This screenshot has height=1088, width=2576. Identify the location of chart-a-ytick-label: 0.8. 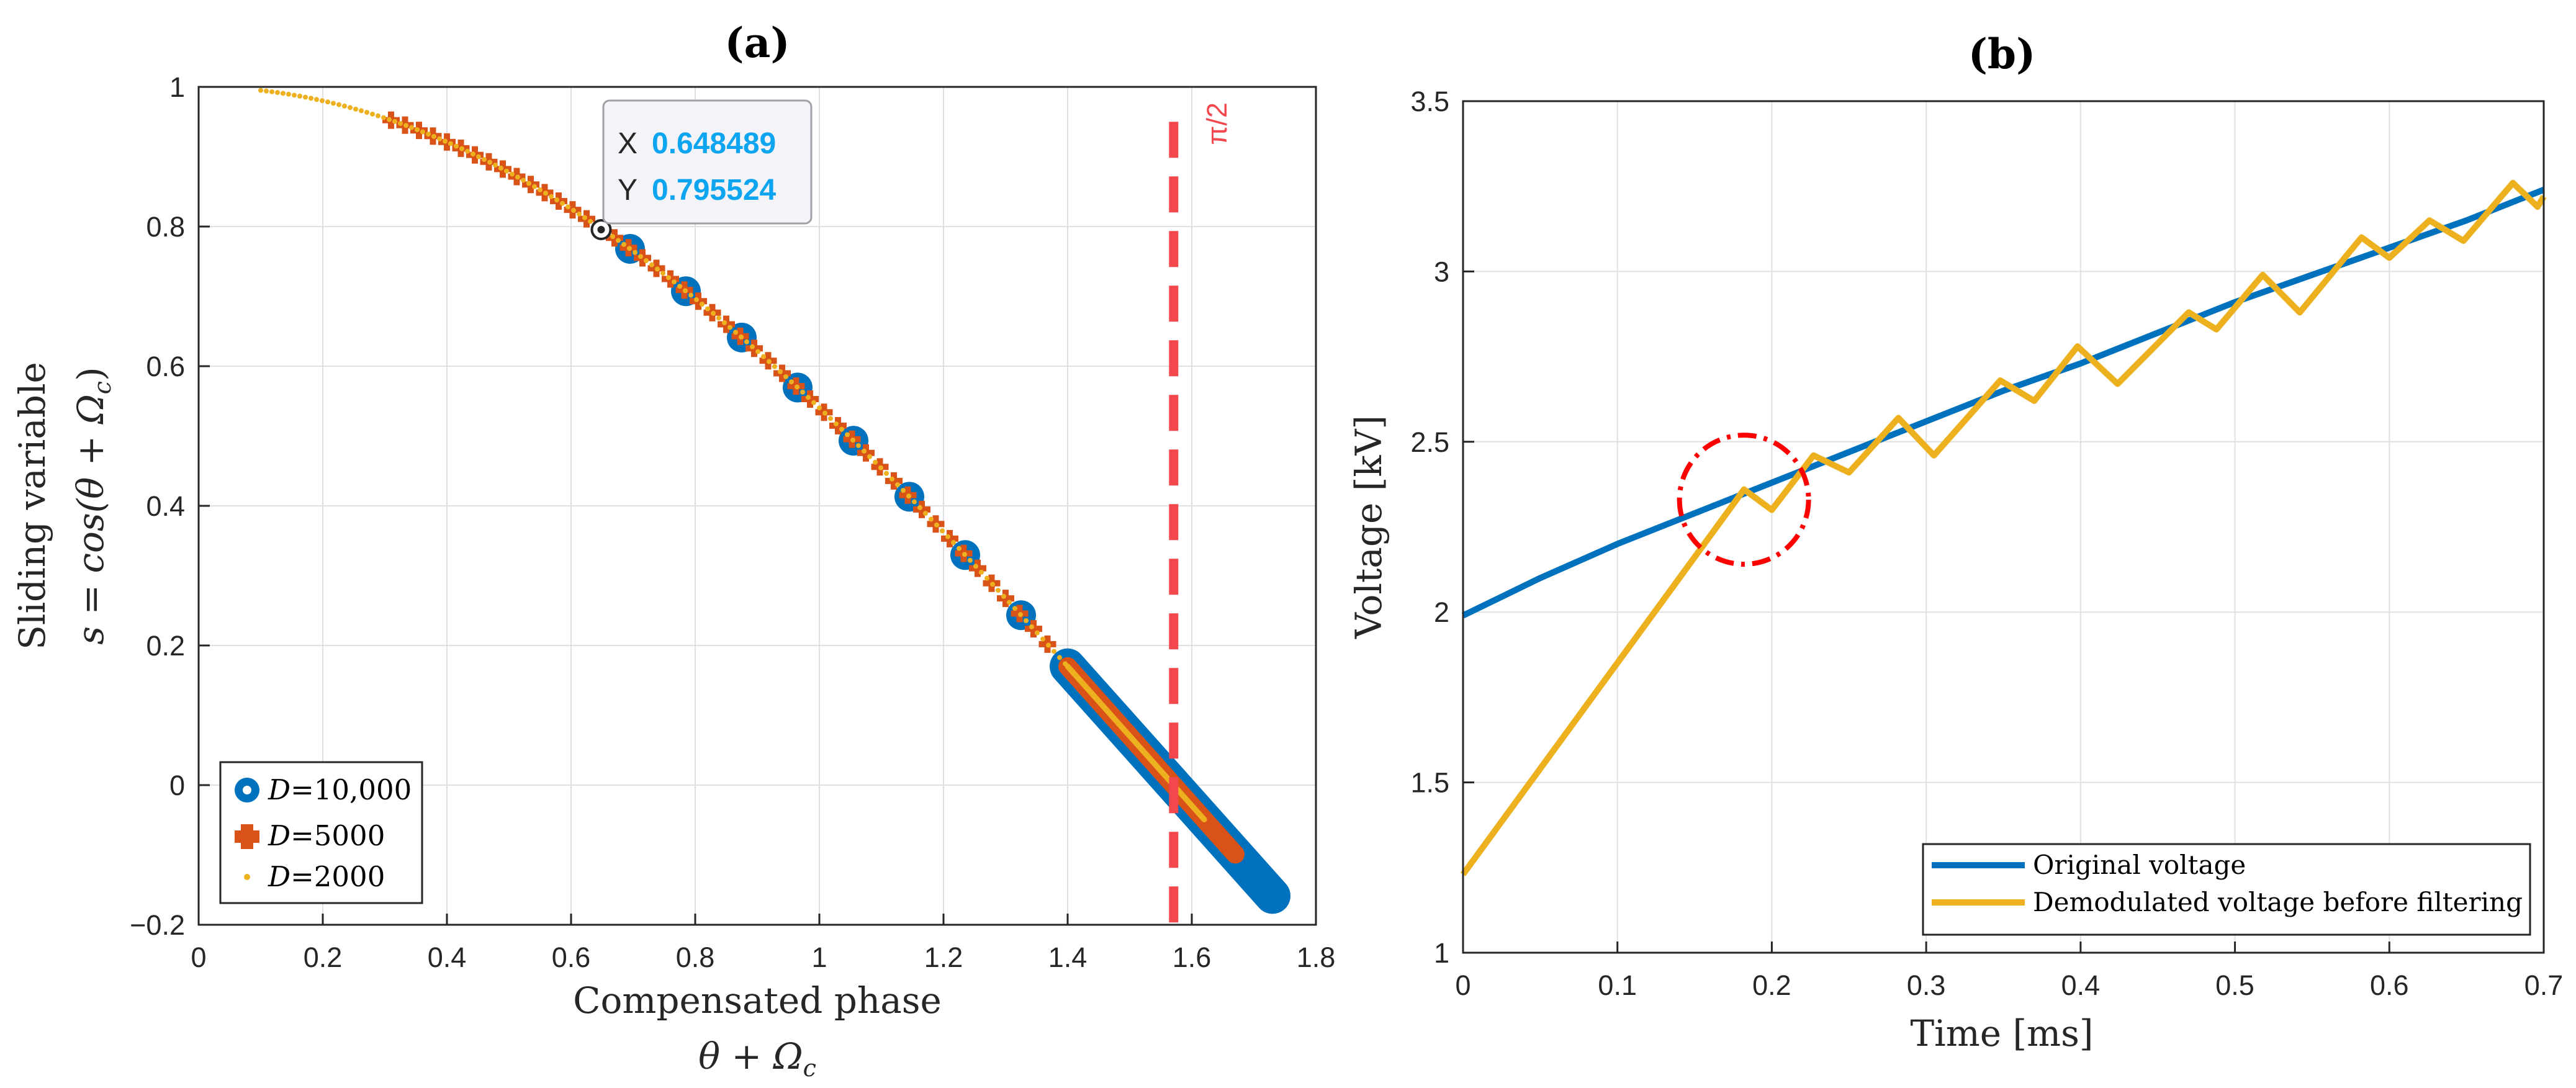
(165, 227).